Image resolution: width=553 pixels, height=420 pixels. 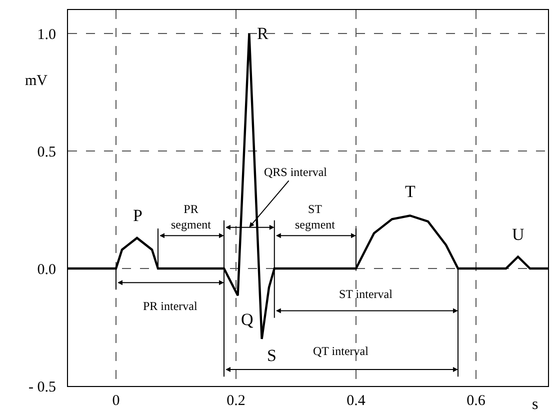 What do you see at coordinates (518, 234) in the screenshot?
I see `annotation: U` at bounding box center [518, 234].